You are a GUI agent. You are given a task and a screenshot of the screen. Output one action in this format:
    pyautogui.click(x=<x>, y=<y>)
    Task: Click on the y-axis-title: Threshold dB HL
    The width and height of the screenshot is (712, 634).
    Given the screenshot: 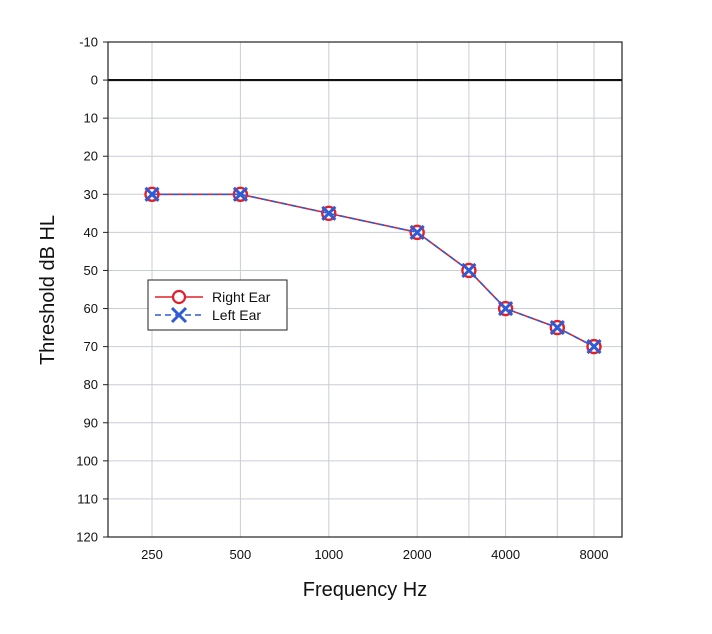 What is the action you would take?
    pyautogui.click(x=48, y=290)
    